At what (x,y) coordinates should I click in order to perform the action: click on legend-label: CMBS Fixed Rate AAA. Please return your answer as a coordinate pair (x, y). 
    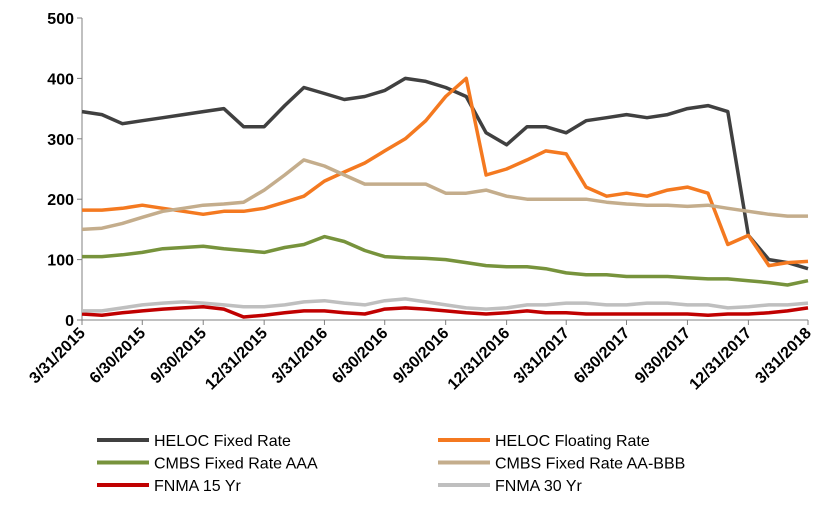
    Looking at the image, I should click on (236, 464).